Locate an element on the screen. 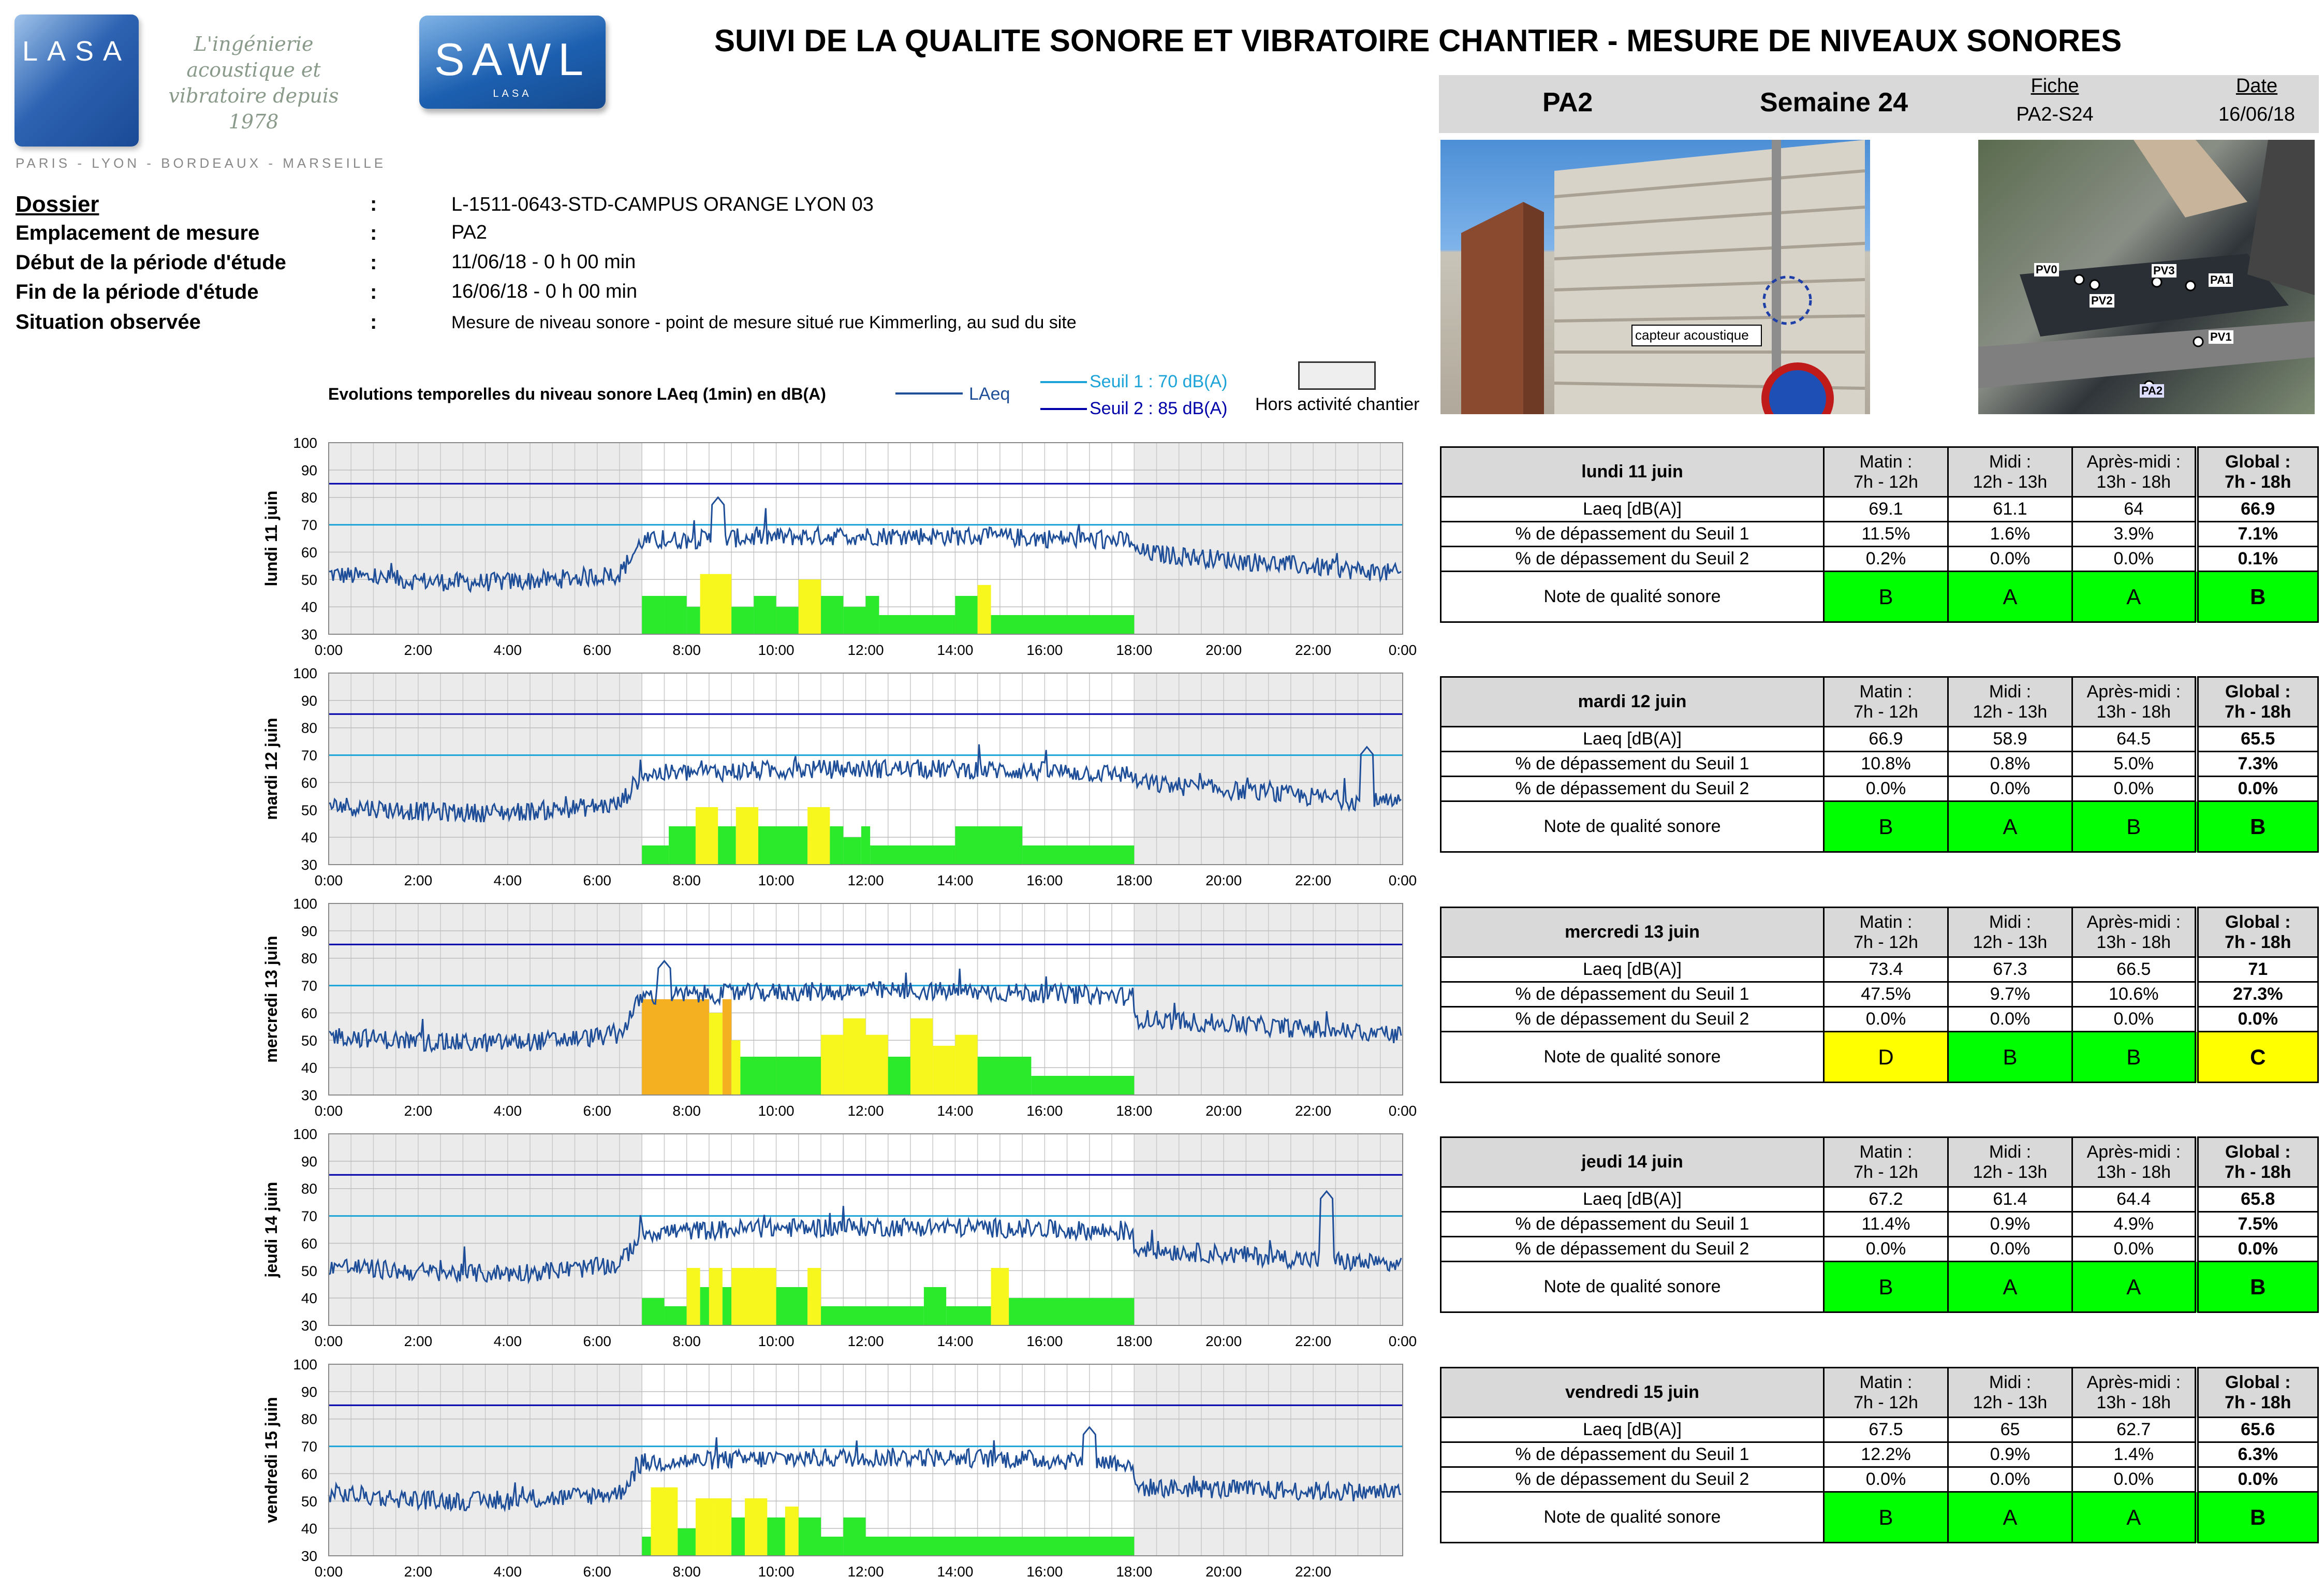  col-header-midi-label: Midi : is located at coordinates (2010, 922).